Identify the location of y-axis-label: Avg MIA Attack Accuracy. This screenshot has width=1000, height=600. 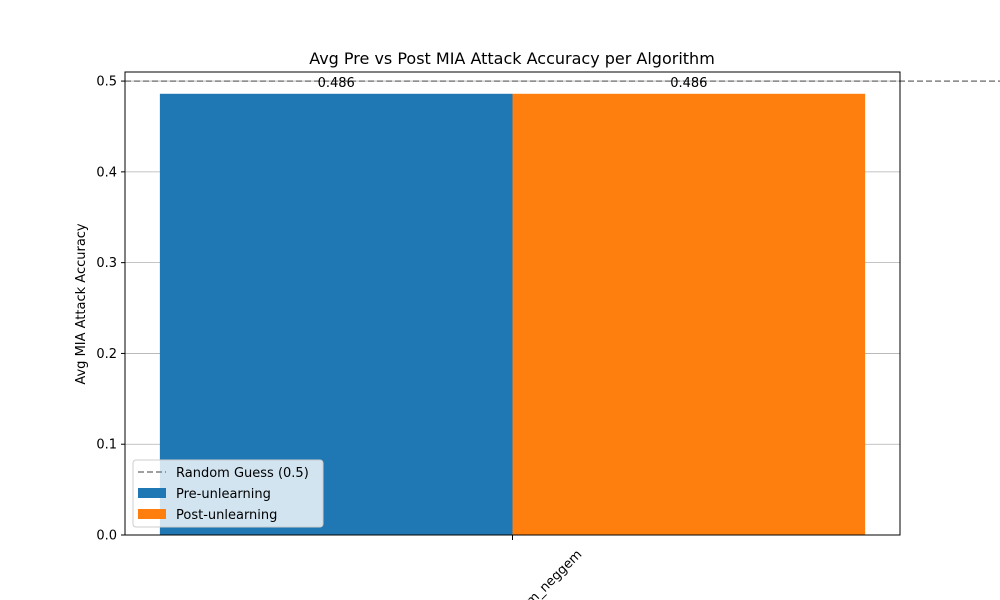
(81, 304).